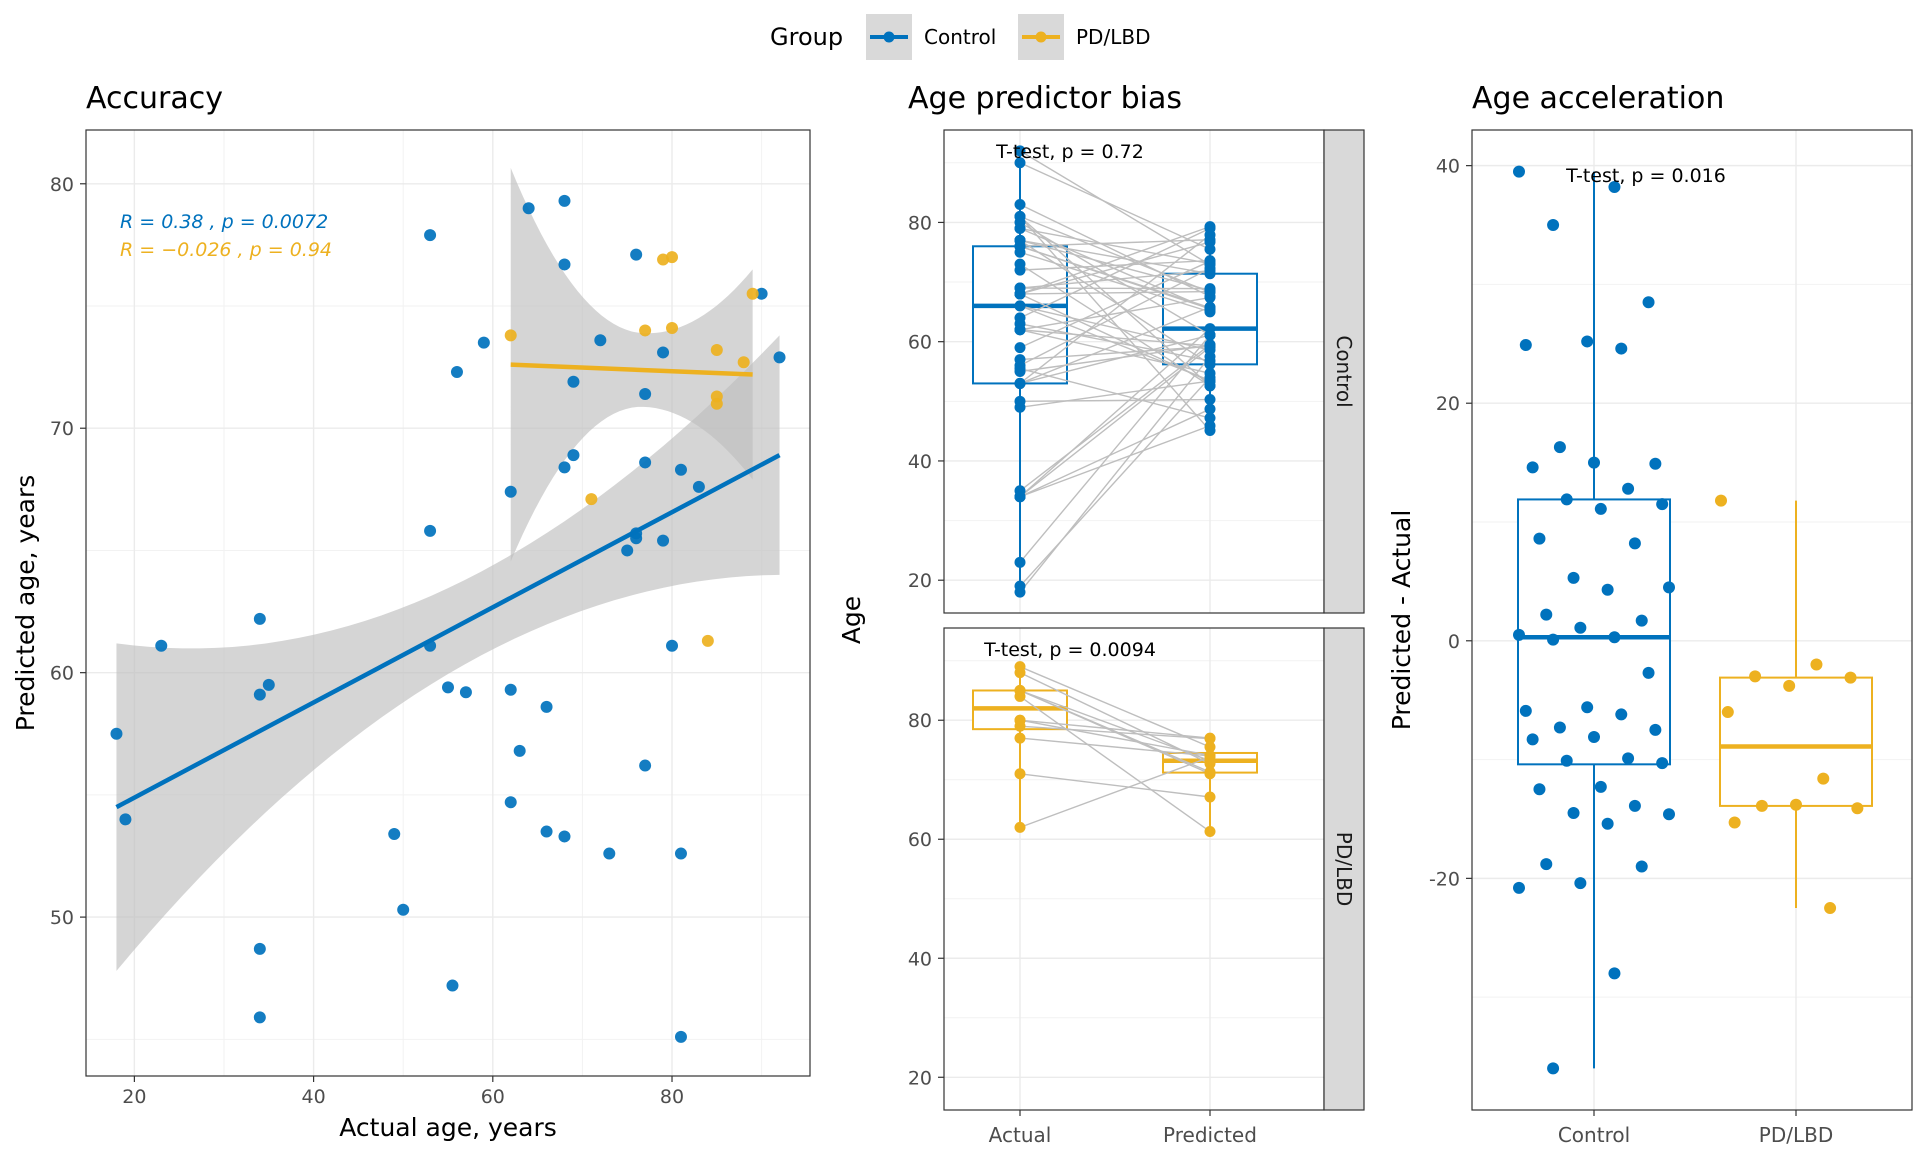 The image size is (1920, 1156). What do you see at coordinates (1113, 37) in the screenshot?
I see `legend-label-pd: PD/LBD` at bounding box center [1113, 37].